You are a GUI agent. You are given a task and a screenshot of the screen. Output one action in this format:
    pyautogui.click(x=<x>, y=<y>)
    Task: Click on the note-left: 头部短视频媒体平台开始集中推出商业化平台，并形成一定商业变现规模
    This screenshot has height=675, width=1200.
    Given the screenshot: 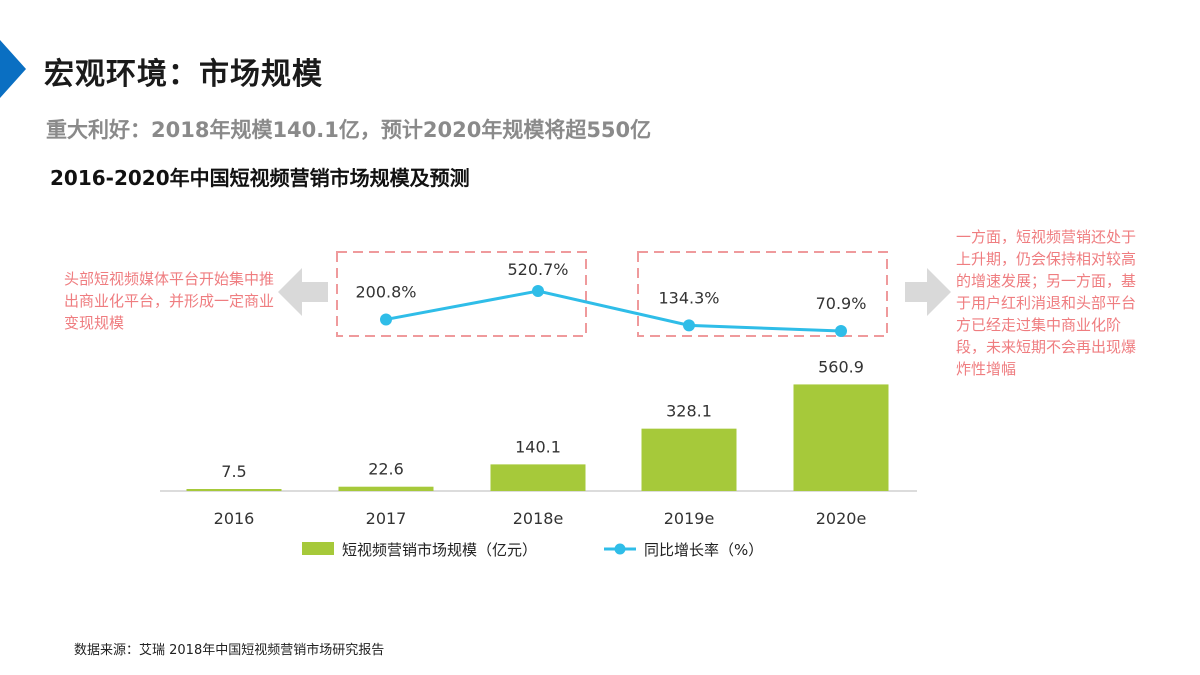 What is the action you would take?
    pyautogui.click(x=169, y=301)
    